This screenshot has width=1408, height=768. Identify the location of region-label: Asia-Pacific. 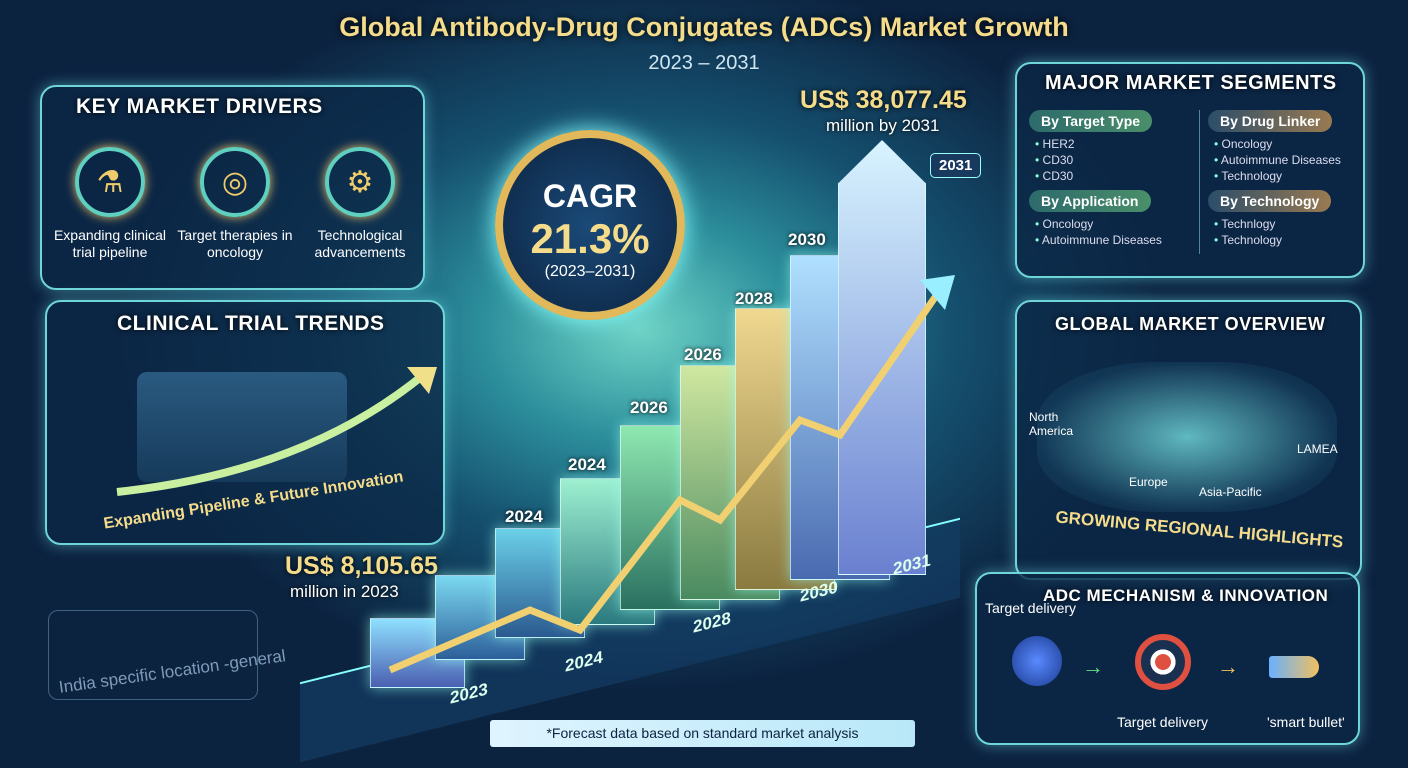
(1230, 492).